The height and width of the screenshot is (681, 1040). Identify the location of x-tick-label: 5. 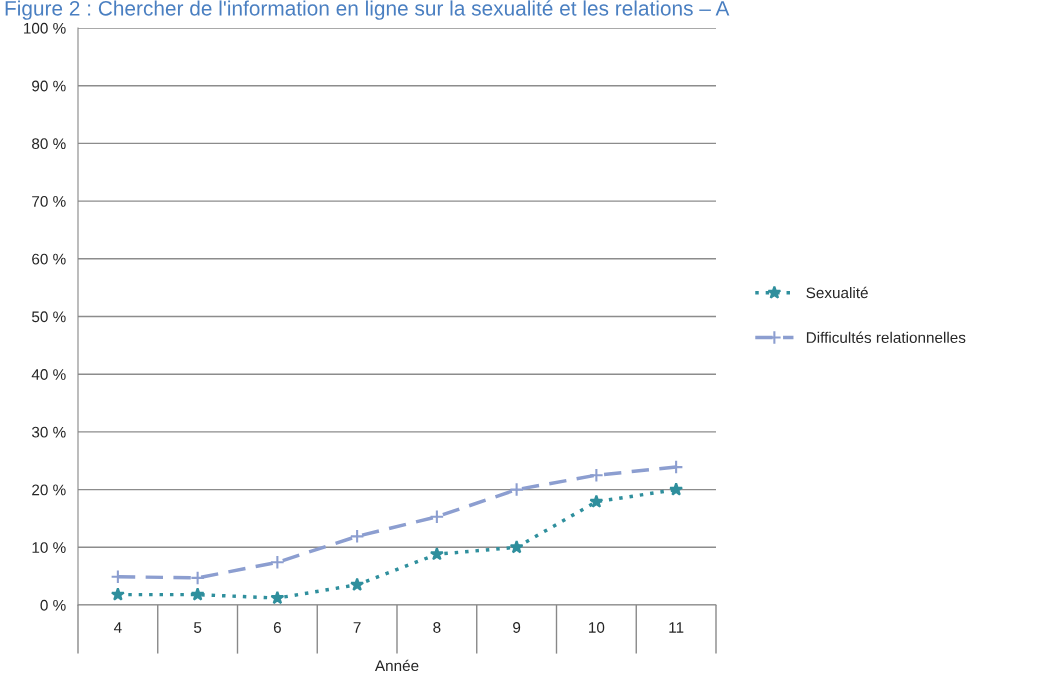
(197, 627).